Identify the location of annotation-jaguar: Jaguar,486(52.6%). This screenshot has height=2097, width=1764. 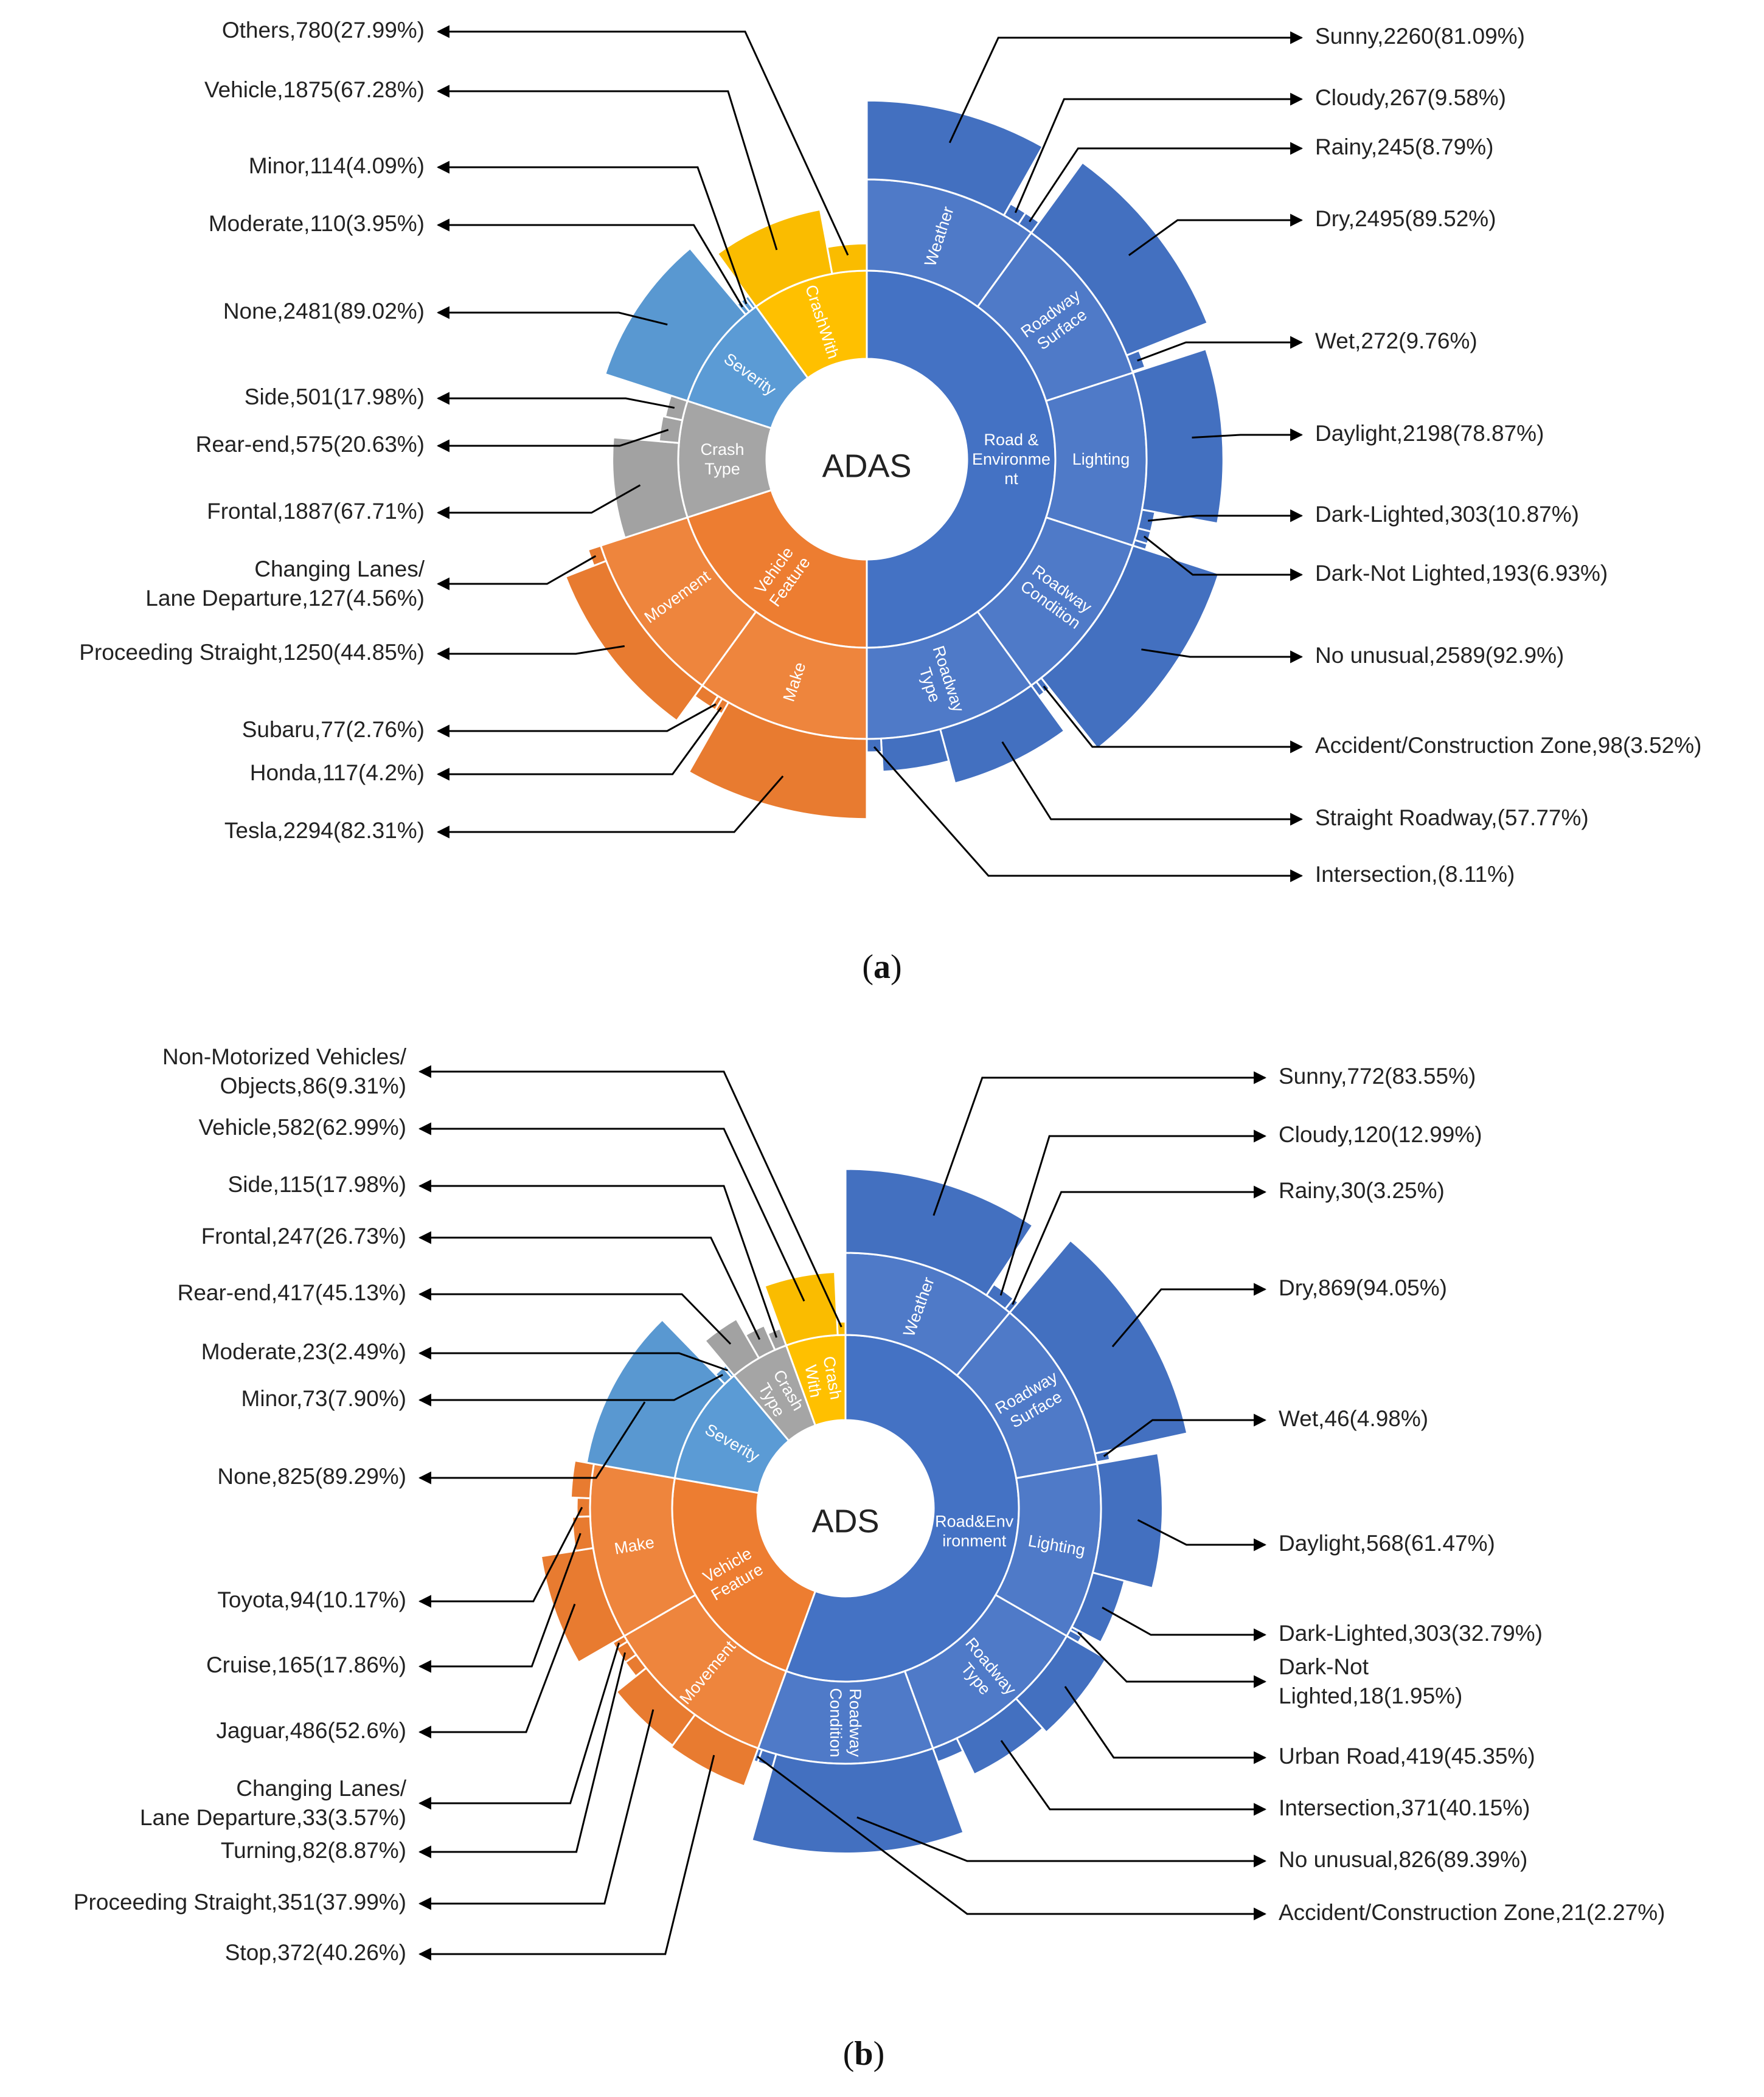
(311, 1730).